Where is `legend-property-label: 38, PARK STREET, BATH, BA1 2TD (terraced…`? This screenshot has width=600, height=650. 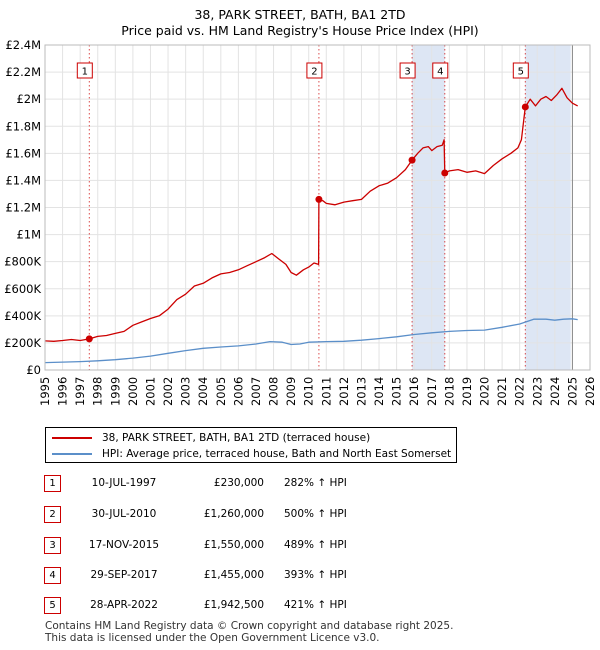 legend-property-label: 38, PARK STREET, BATH, BA1 2TD (terraced… is located at coordinates (236, 438).